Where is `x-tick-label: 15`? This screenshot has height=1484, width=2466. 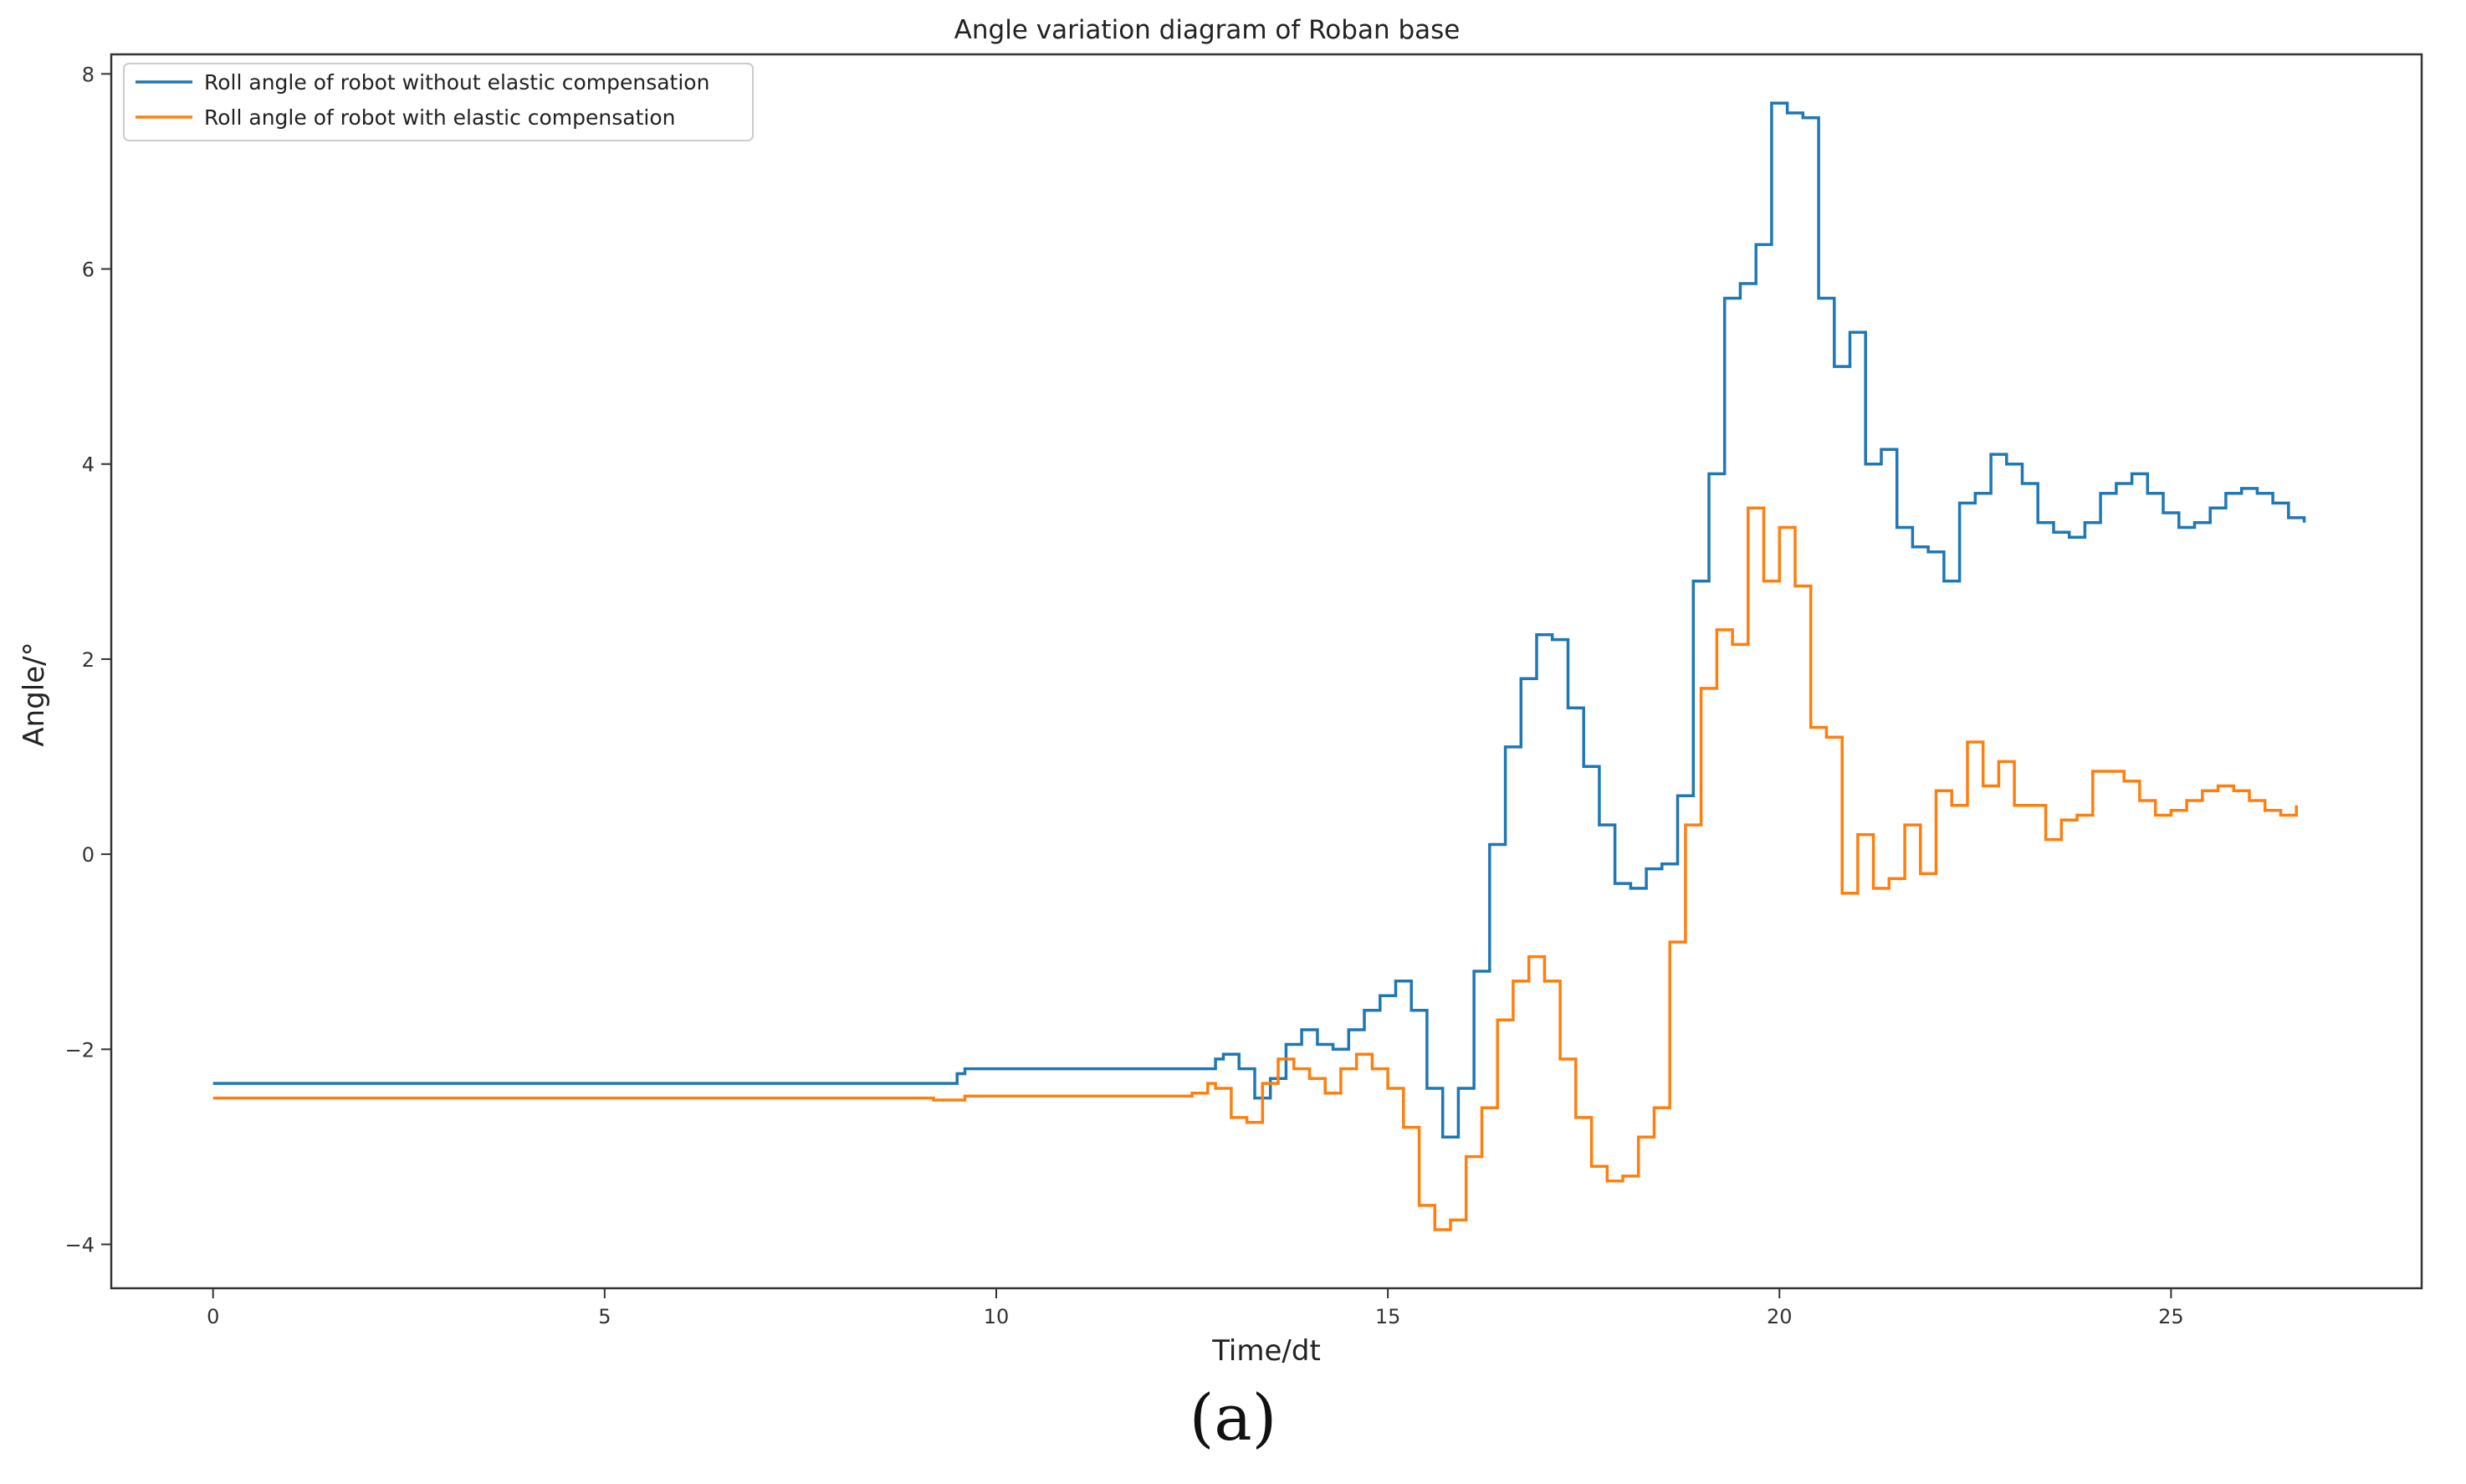 x-tick-label: 15 is located at coordinates (1388, 1316).